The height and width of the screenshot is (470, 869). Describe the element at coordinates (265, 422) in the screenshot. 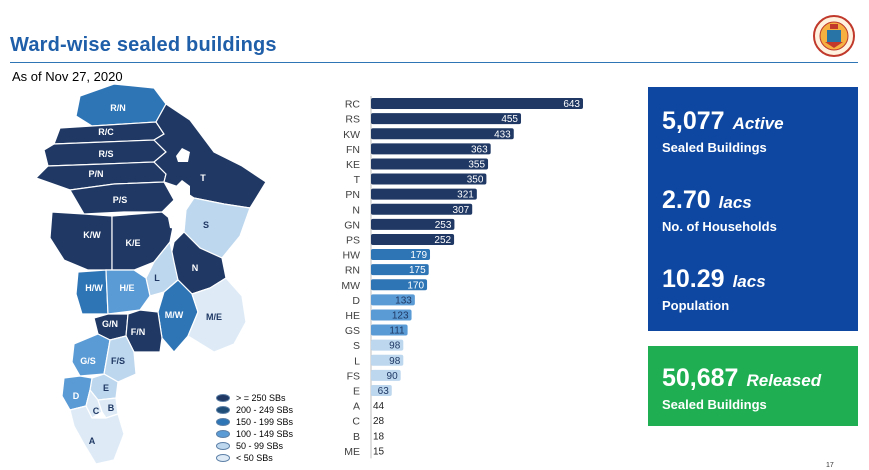

I see `legend-label: 150 - 199 SBs` at that location.